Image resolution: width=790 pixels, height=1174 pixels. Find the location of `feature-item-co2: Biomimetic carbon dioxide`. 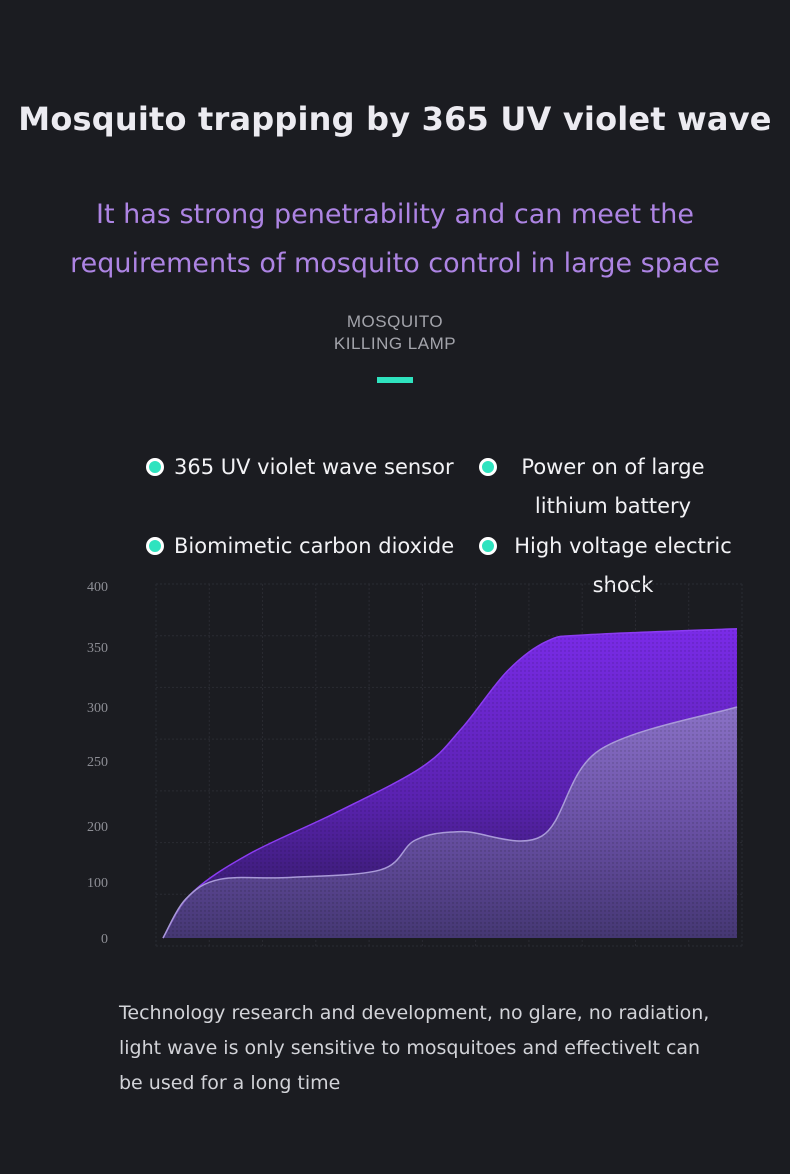

feature-item-co2: Biomimetic carbon dioxide is located at coordinates (311, 546).